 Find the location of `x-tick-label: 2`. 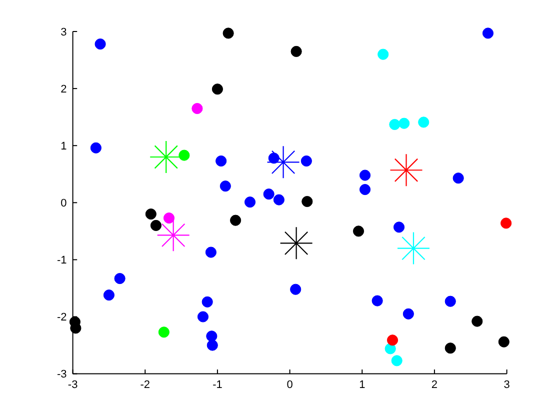

x-tick-label: 2 is located at coordinates (434, 384).